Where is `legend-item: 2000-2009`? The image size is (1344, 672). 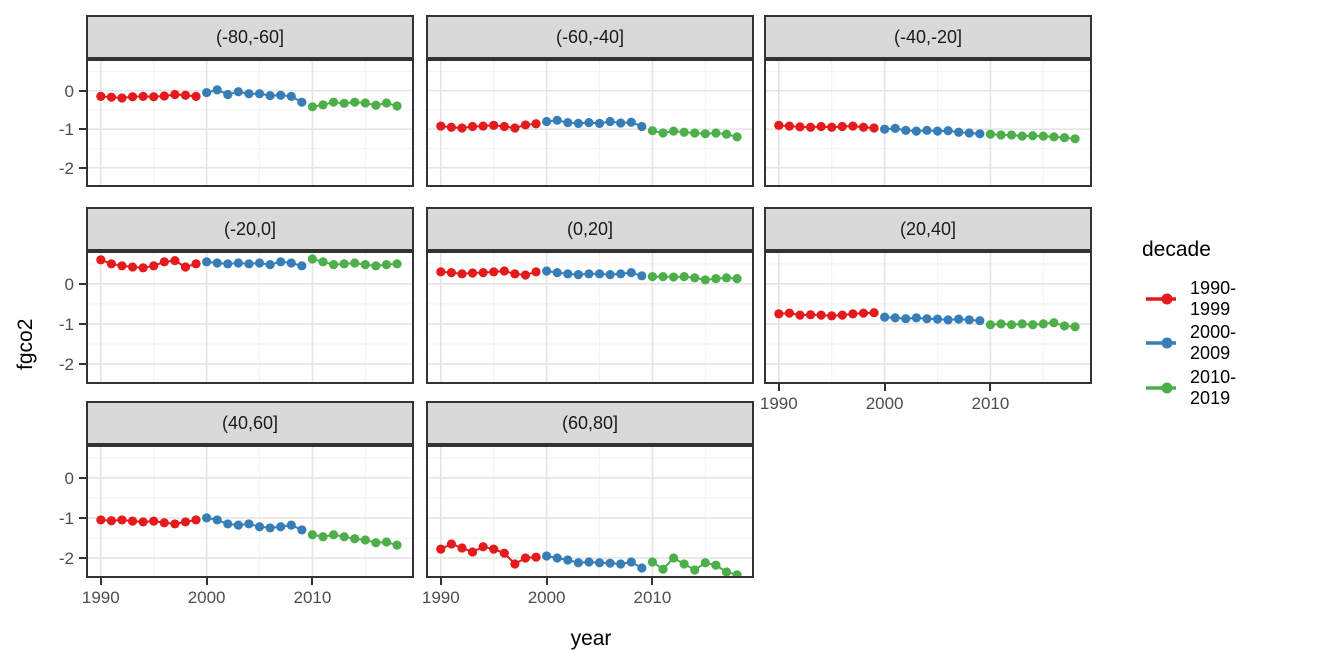
legend-item: 2000-2009 is located at coordinates (1197, 342).